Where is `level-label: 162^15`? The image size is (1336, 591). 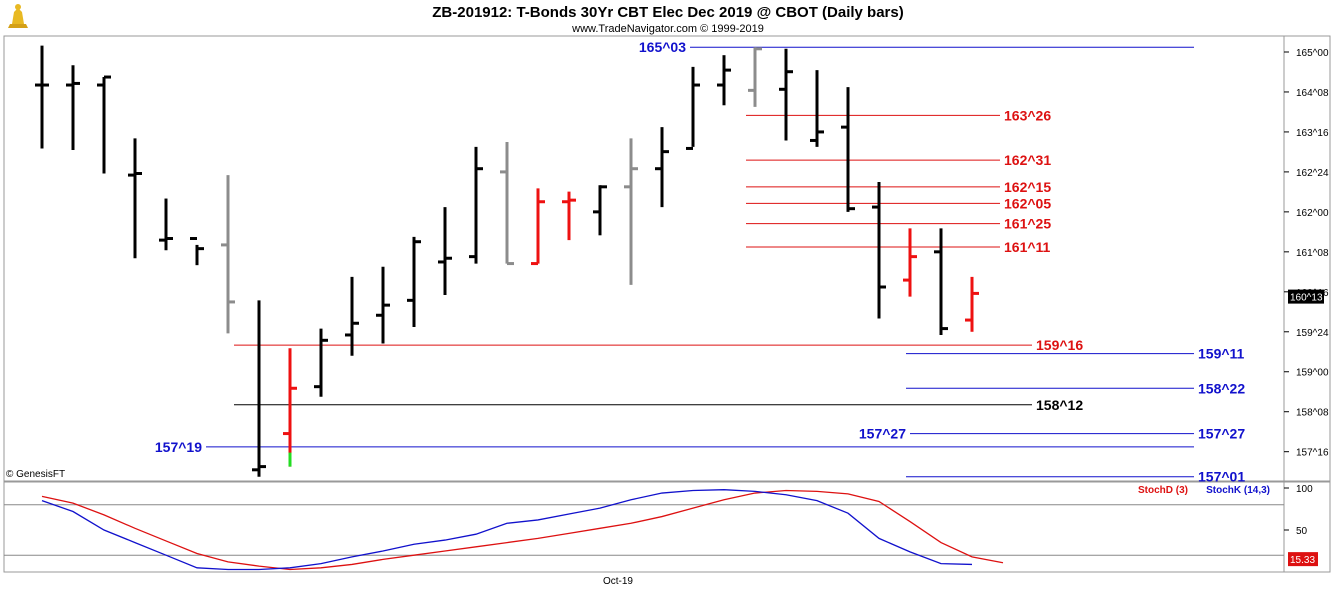
level-label: 162^15 is located at coordinates (1027, 187).